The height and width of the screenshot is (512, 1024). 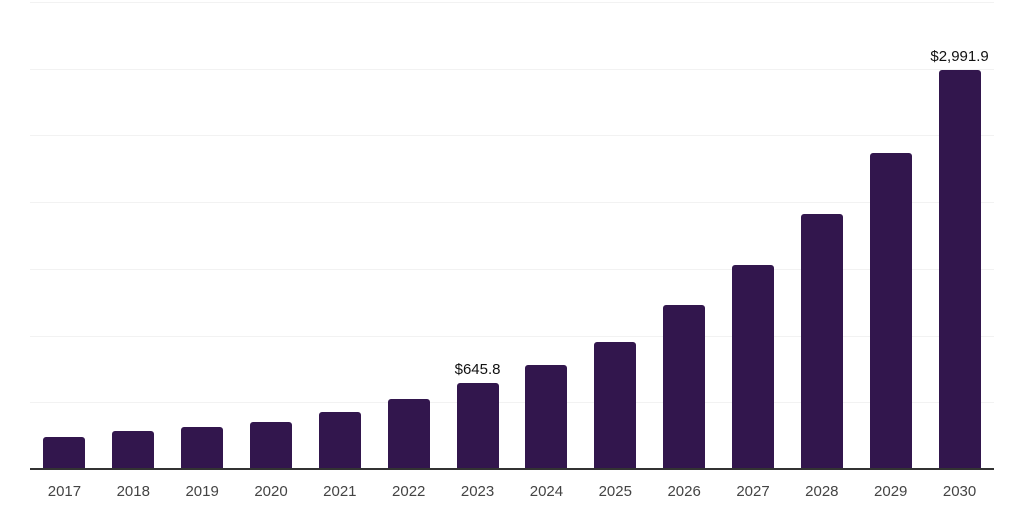 What do you see at coordinates (477, 425) in the screenshot?
I see `bar-2023` at bounding box center [477, 425].